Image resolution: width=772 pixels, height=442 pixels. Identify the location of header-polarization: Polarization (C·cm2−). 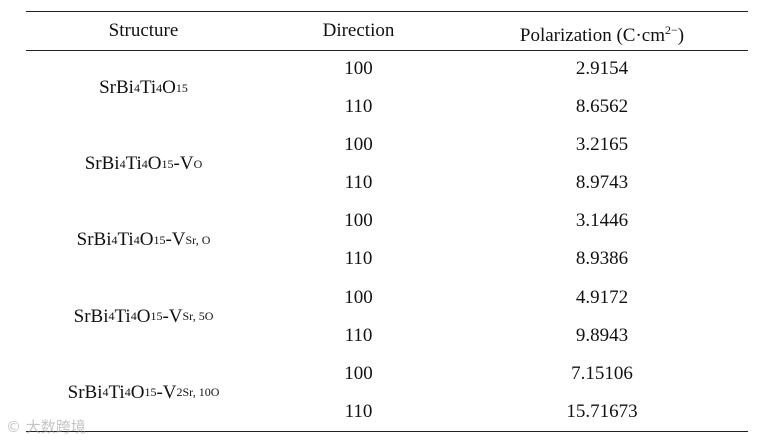
(602, 30).